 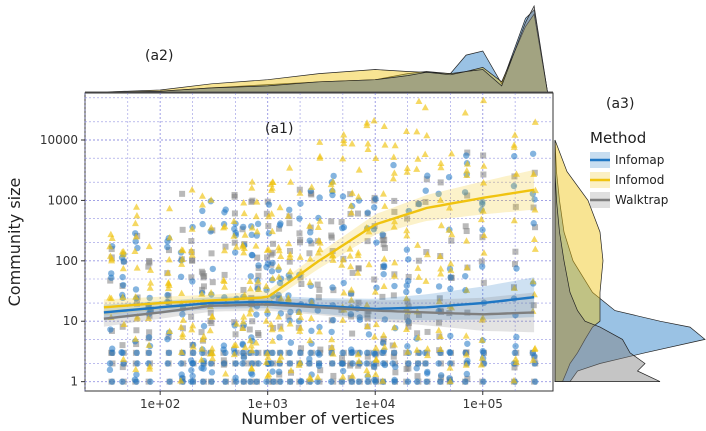 I want to click on y-tick-label: 1, so click(x=74, y=382).